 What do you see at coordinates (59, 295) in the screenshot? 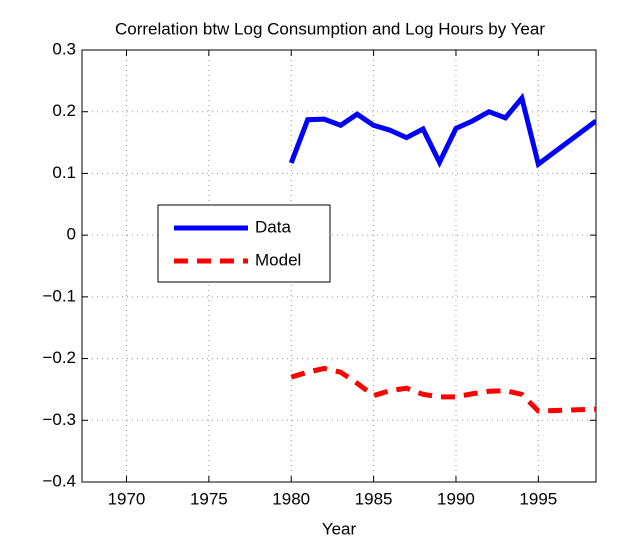
I see `y-tick-label: −0.1` at bounding box center [59, 295].